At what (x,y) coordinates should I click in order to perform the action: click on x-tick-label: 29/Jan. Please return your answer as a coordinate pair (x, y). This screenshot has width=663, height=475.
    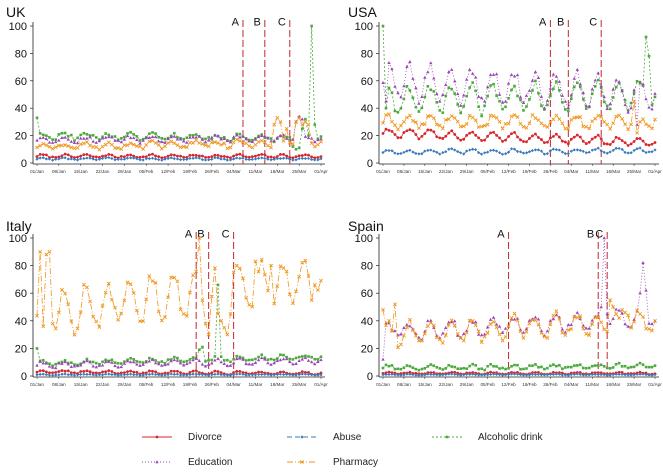
    Looking at the image, I should click on (467, 171).